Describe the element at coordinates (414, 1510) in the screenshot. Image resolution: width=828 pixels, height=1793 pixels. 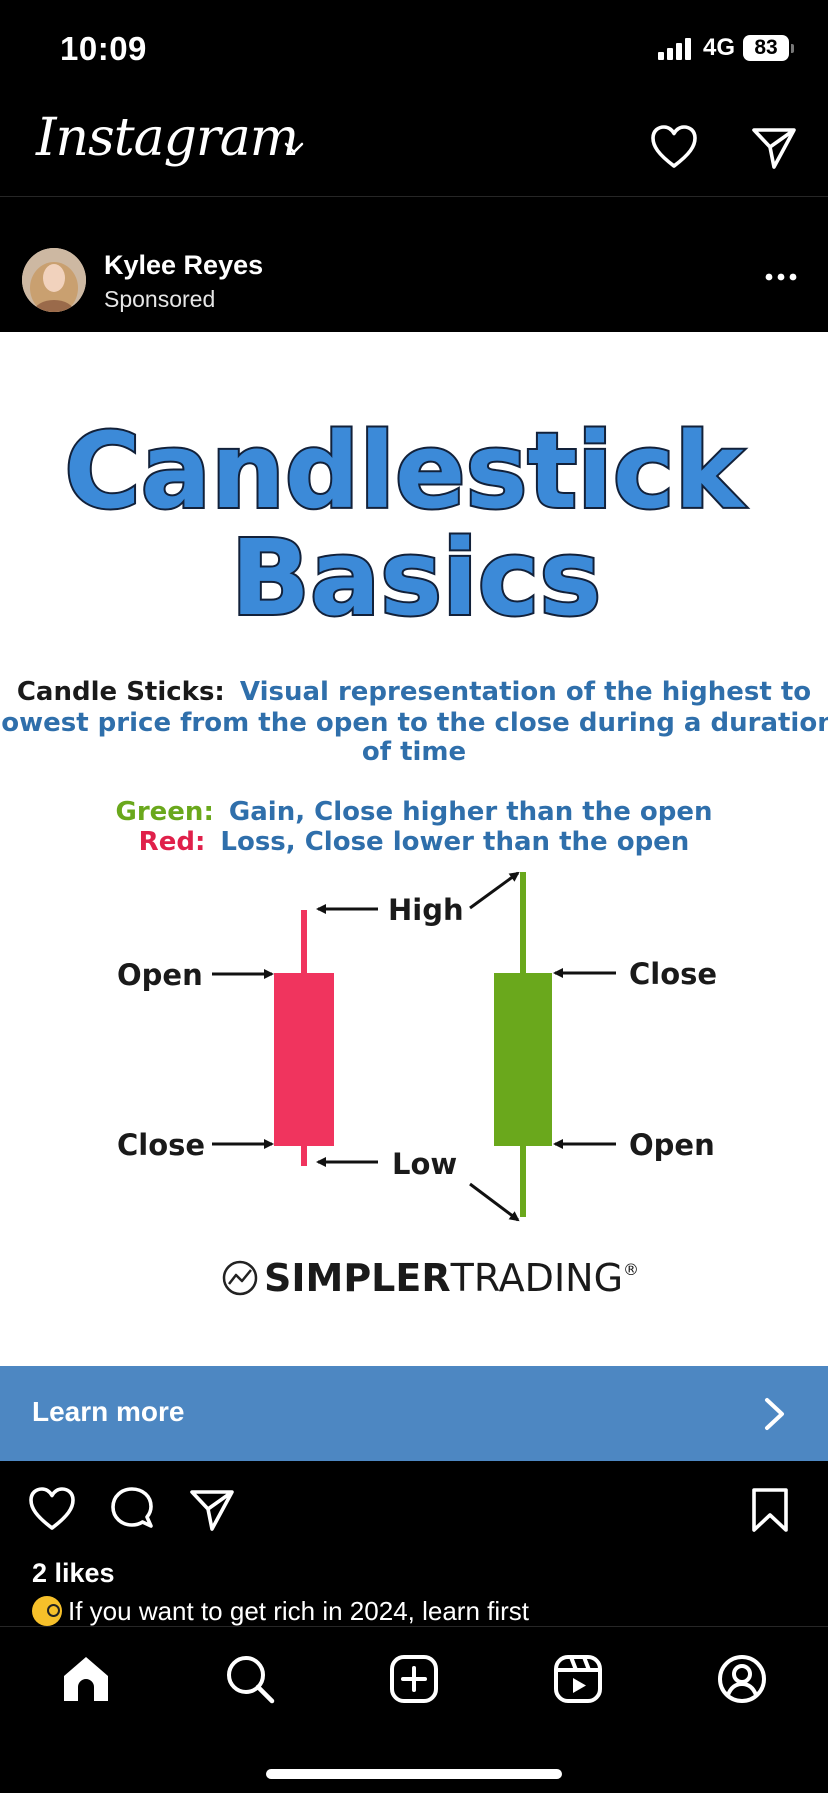
I see `post-actions` at that location.